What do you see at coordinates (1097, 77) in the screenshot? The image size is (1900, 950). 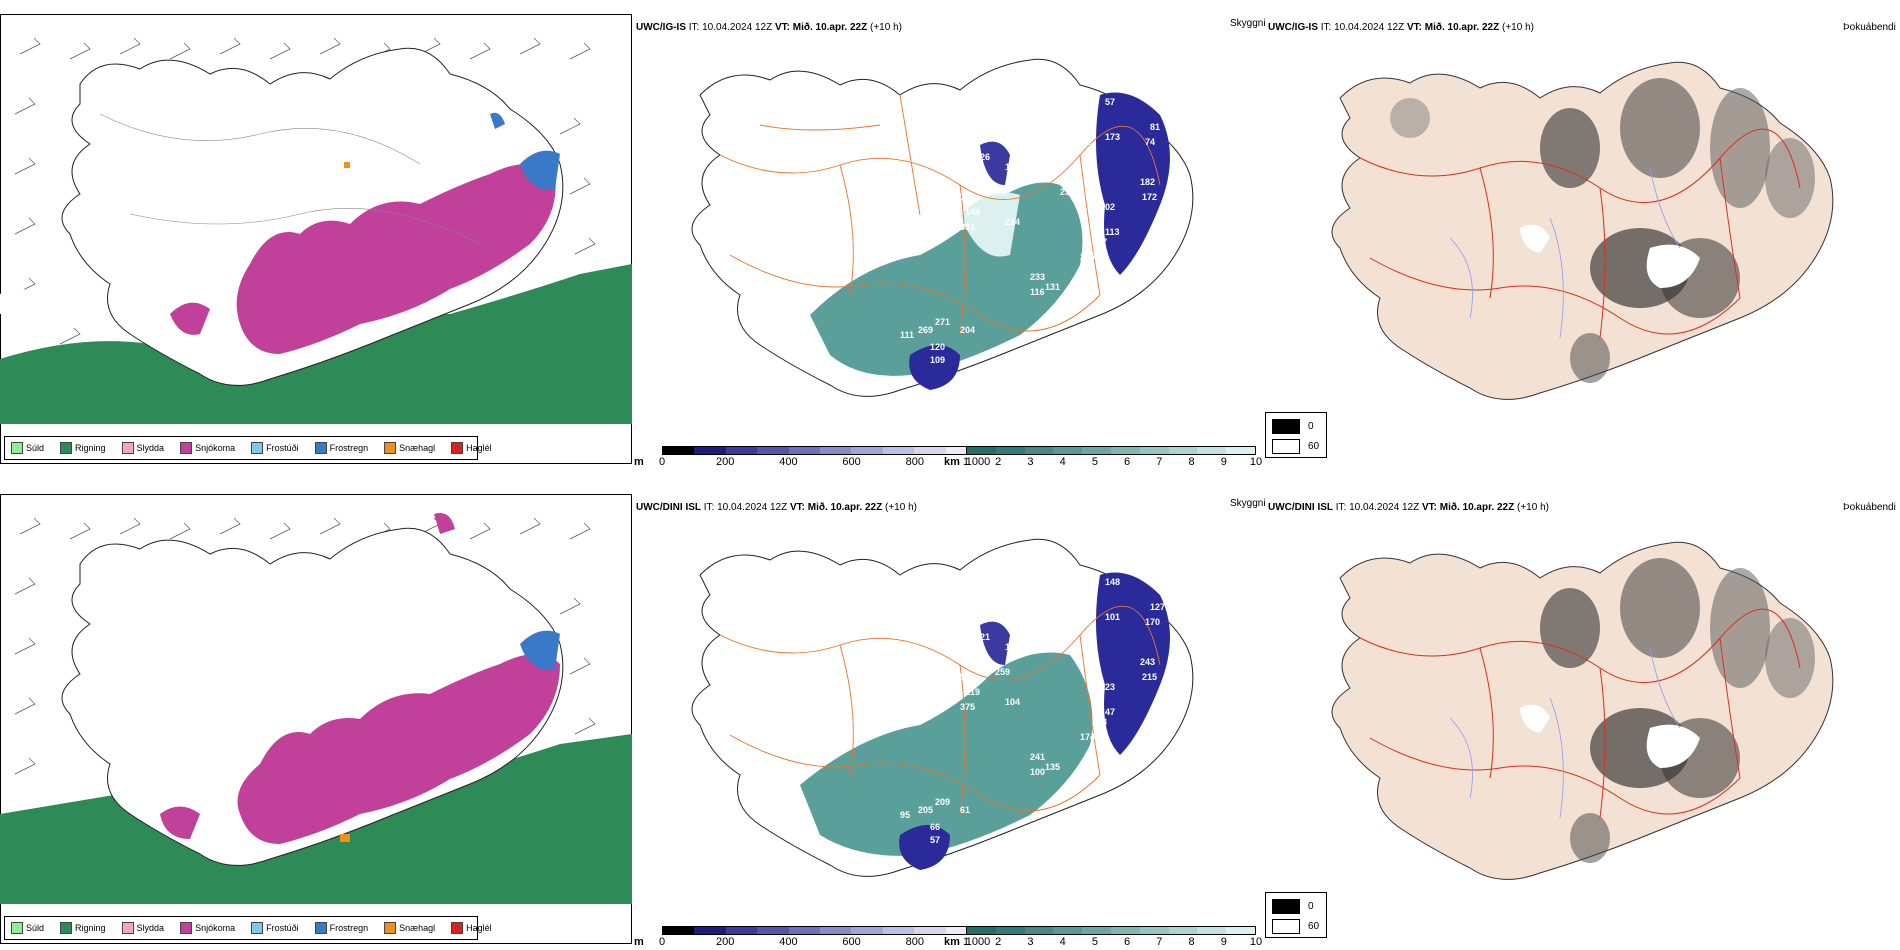 I see `cloud-height-label: 195` at bounding box center [1097, 77].